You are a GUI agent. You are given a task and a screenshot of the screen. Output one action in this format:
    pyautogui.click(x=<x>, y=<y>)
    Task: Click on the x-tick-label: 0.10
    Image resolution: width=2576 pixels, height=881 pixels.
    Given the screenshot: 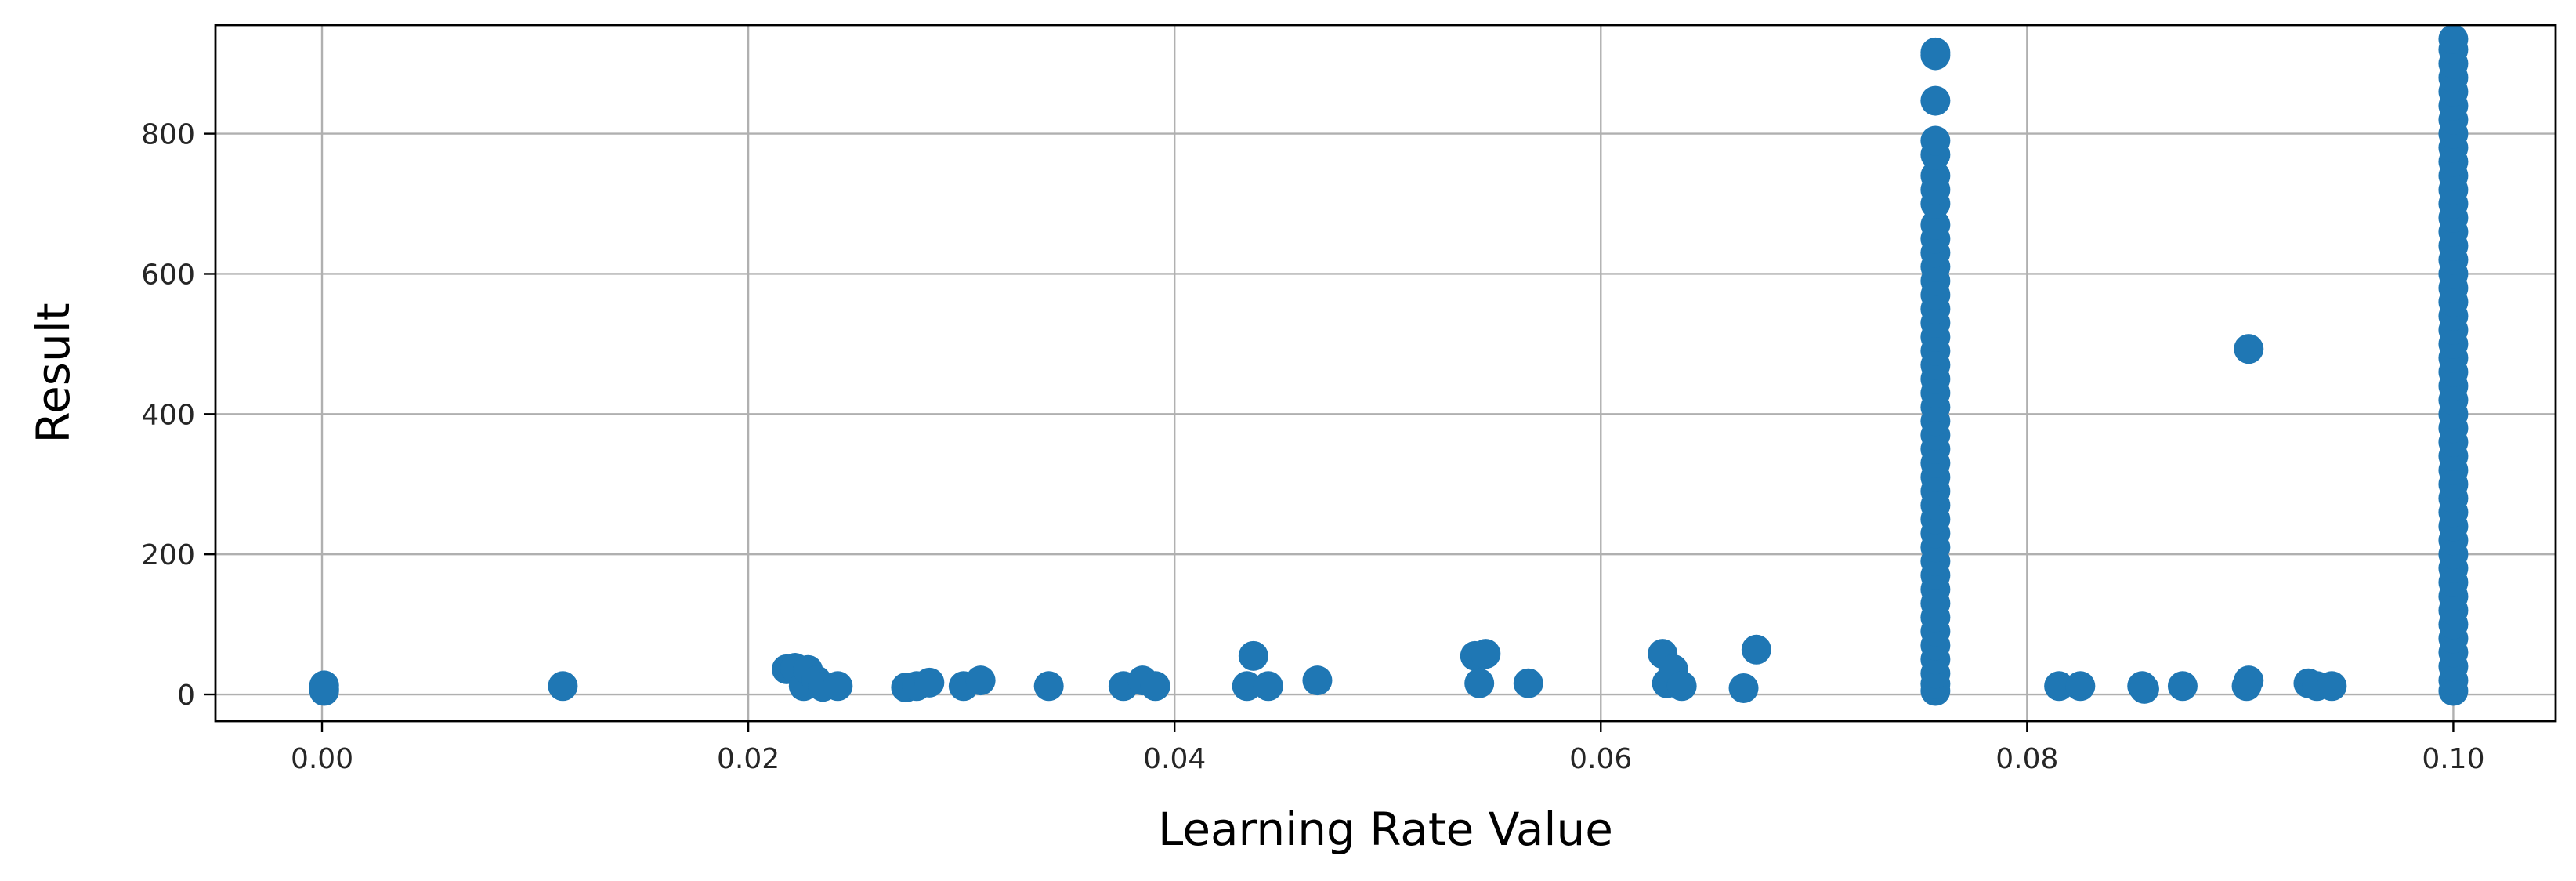 What is the action you would take?
    pyautogui.click(x=2453, y=759)
    